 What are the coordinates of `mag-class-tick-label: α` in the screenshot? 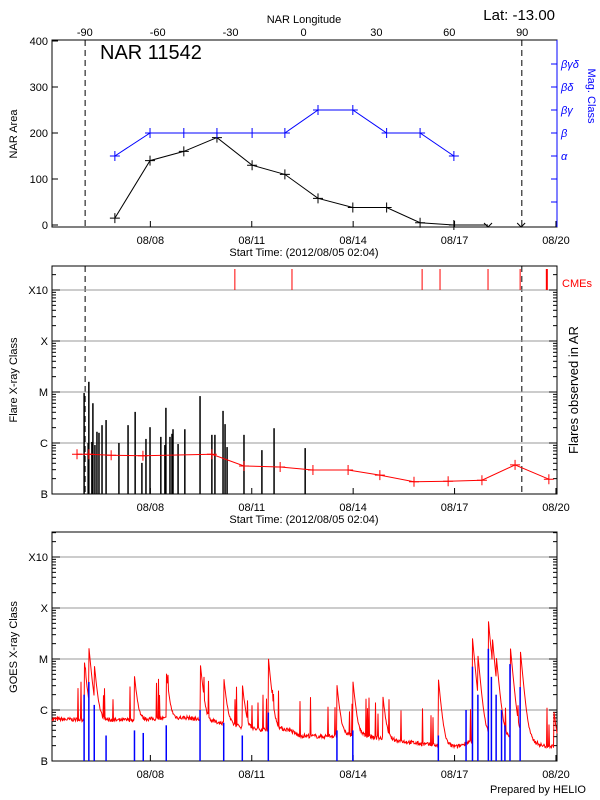 It's located at (564, 157).